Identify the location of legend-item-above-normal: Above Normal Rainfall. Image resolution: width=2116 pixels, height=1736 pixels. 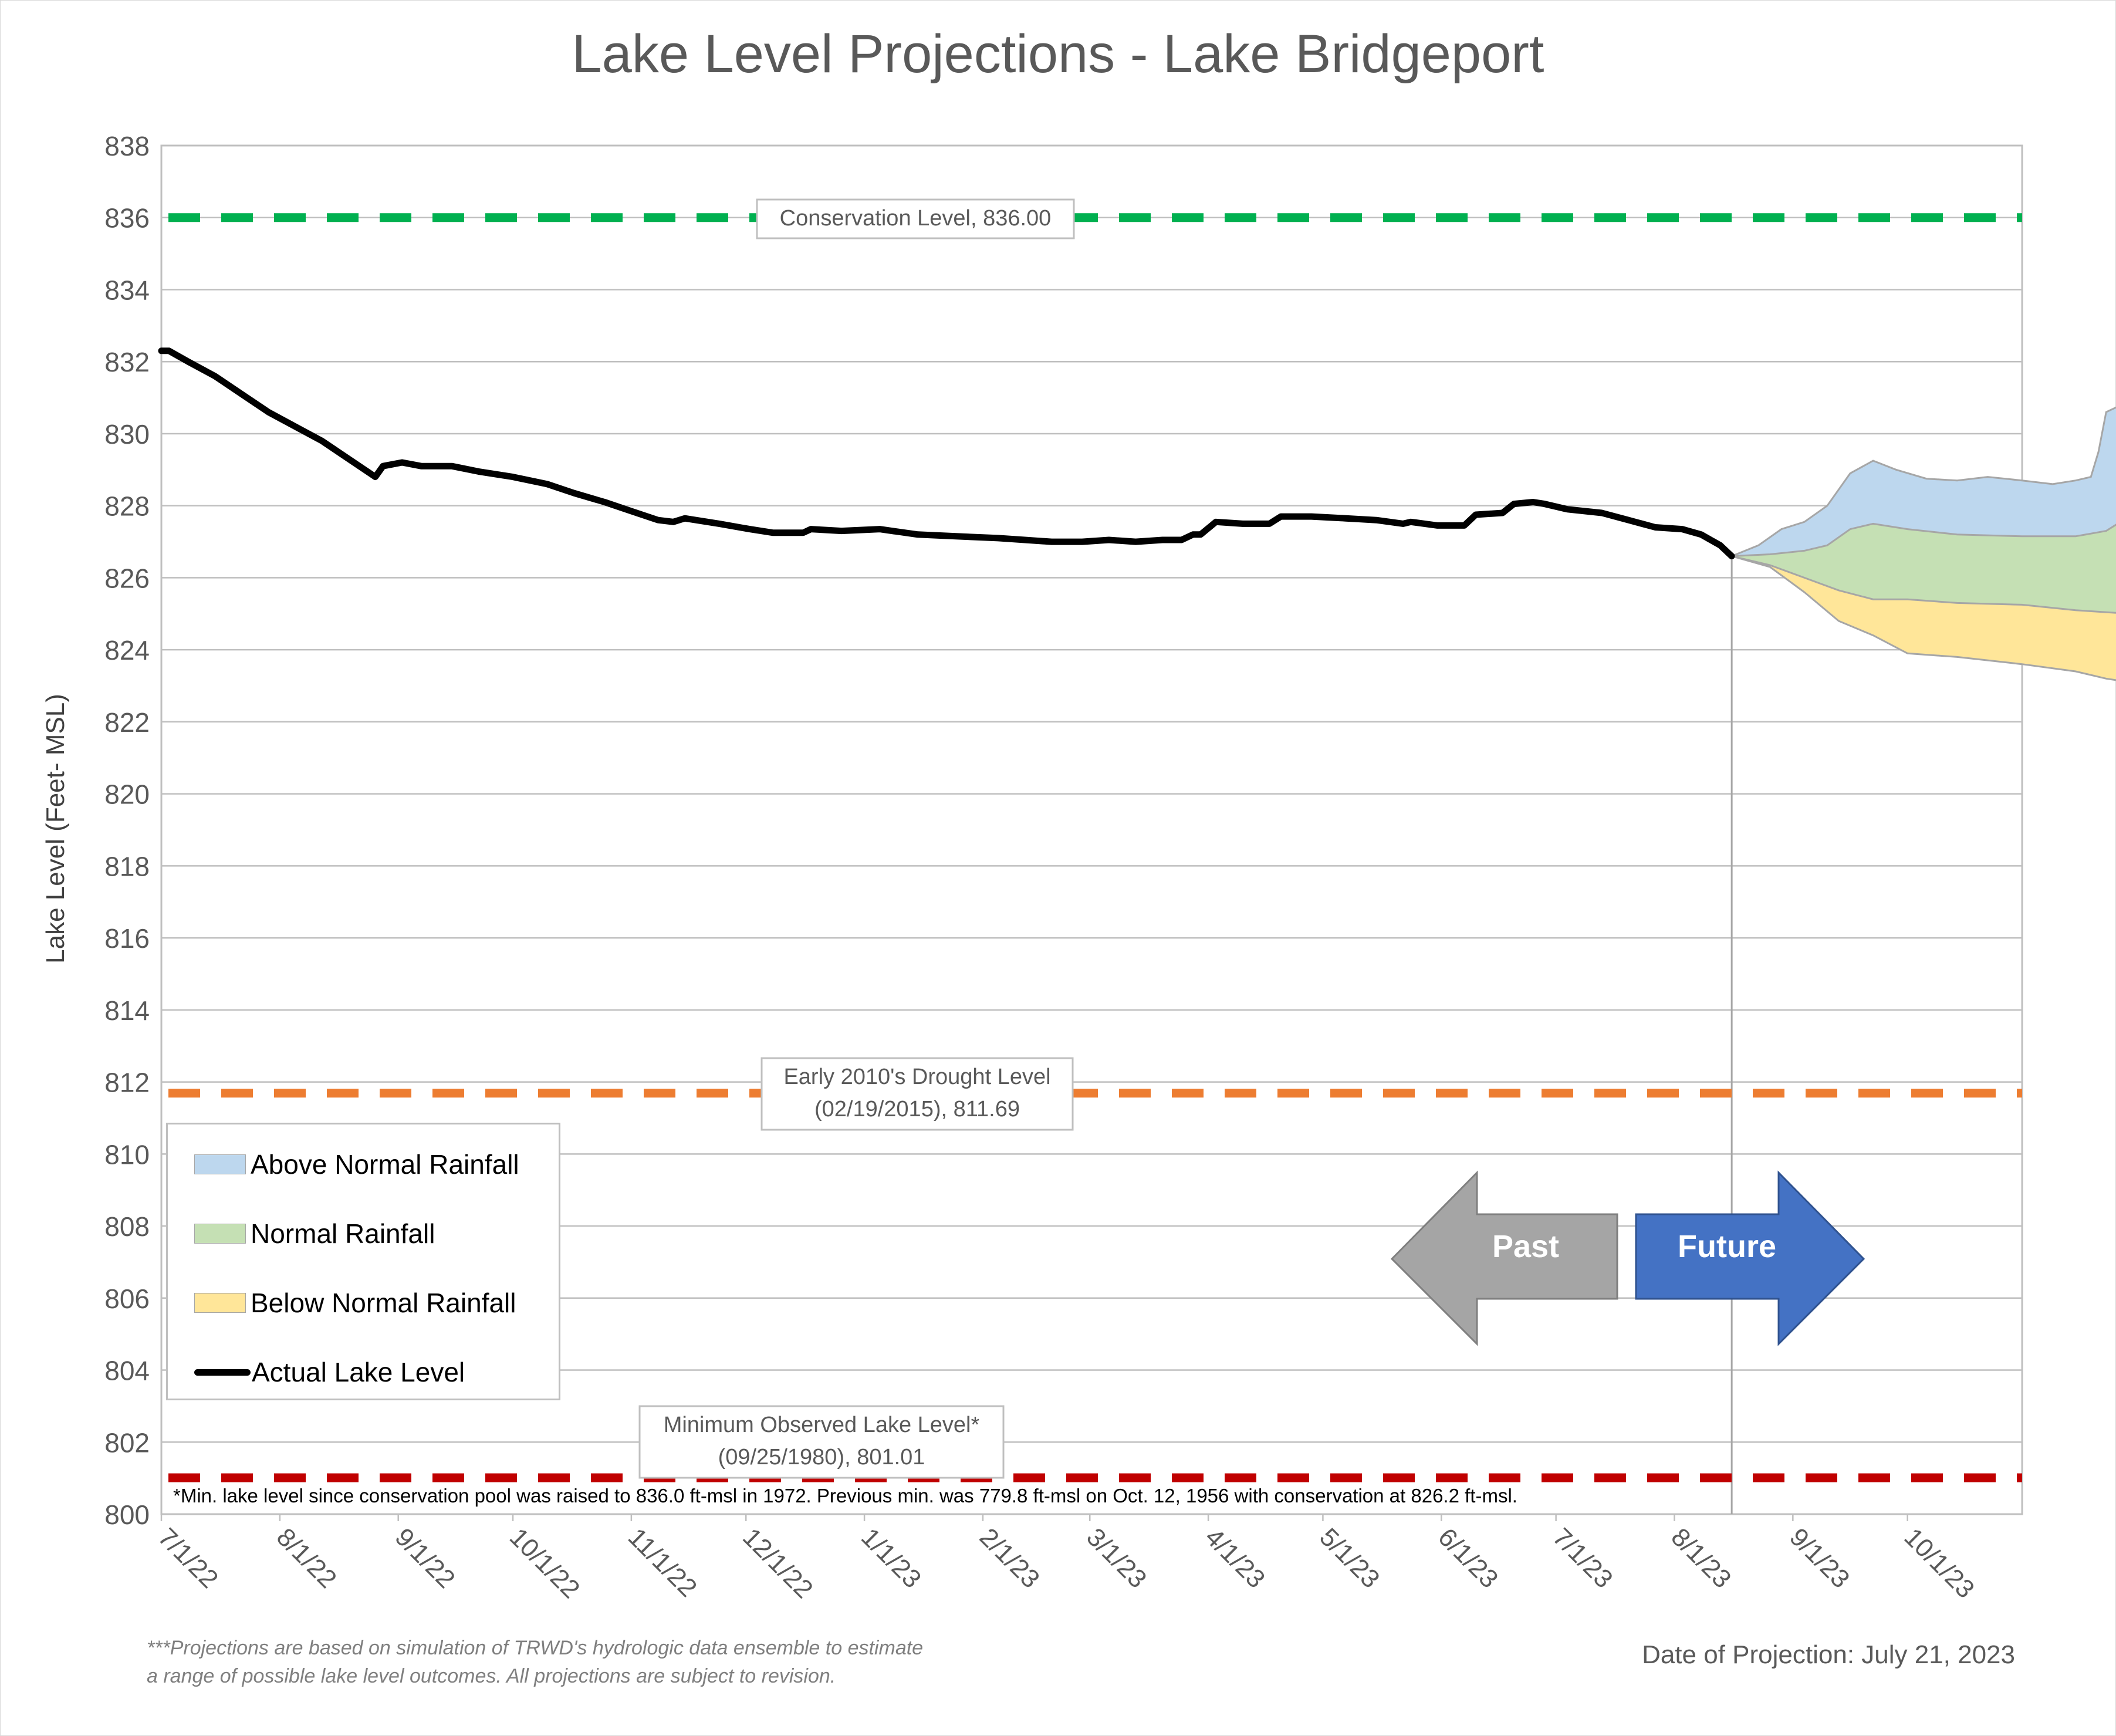
(356, 1164).